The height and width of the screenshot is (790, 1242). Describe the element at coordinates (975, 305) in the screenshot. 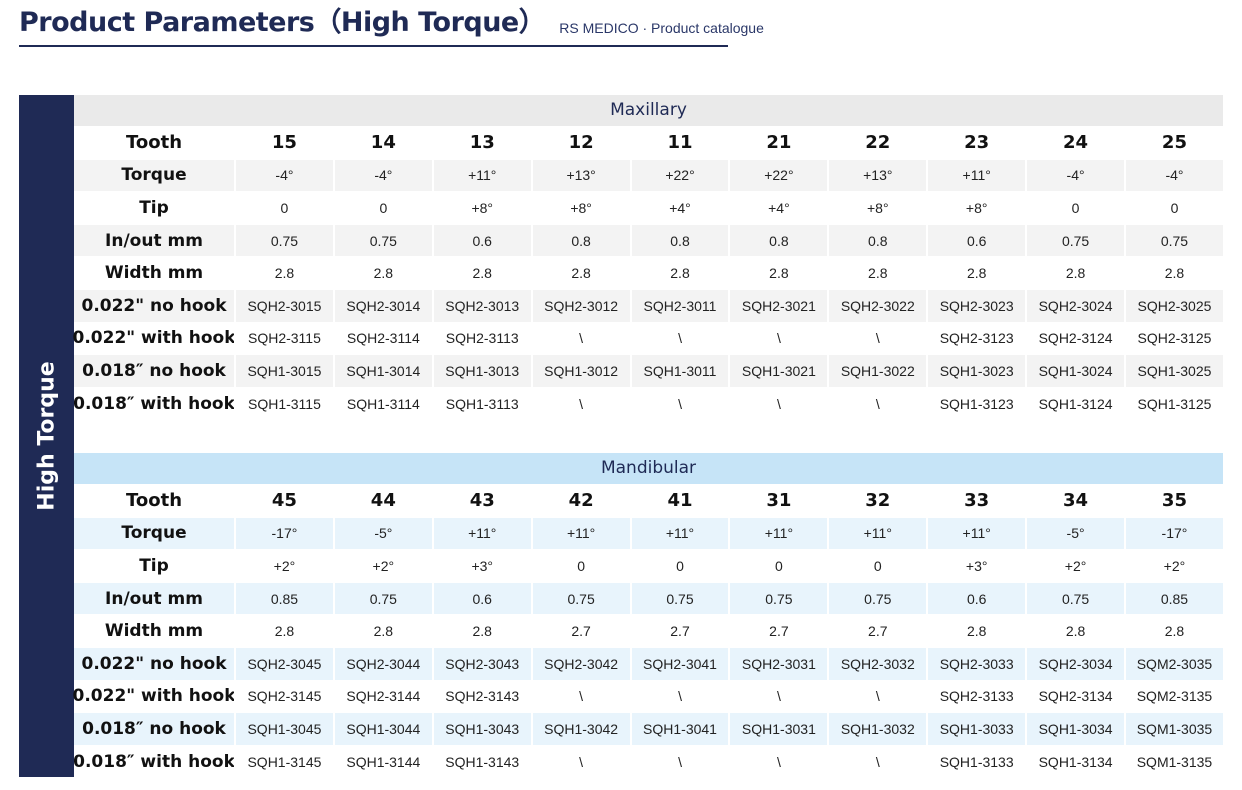

I see `table-cell: SQH2-3023` at that location.